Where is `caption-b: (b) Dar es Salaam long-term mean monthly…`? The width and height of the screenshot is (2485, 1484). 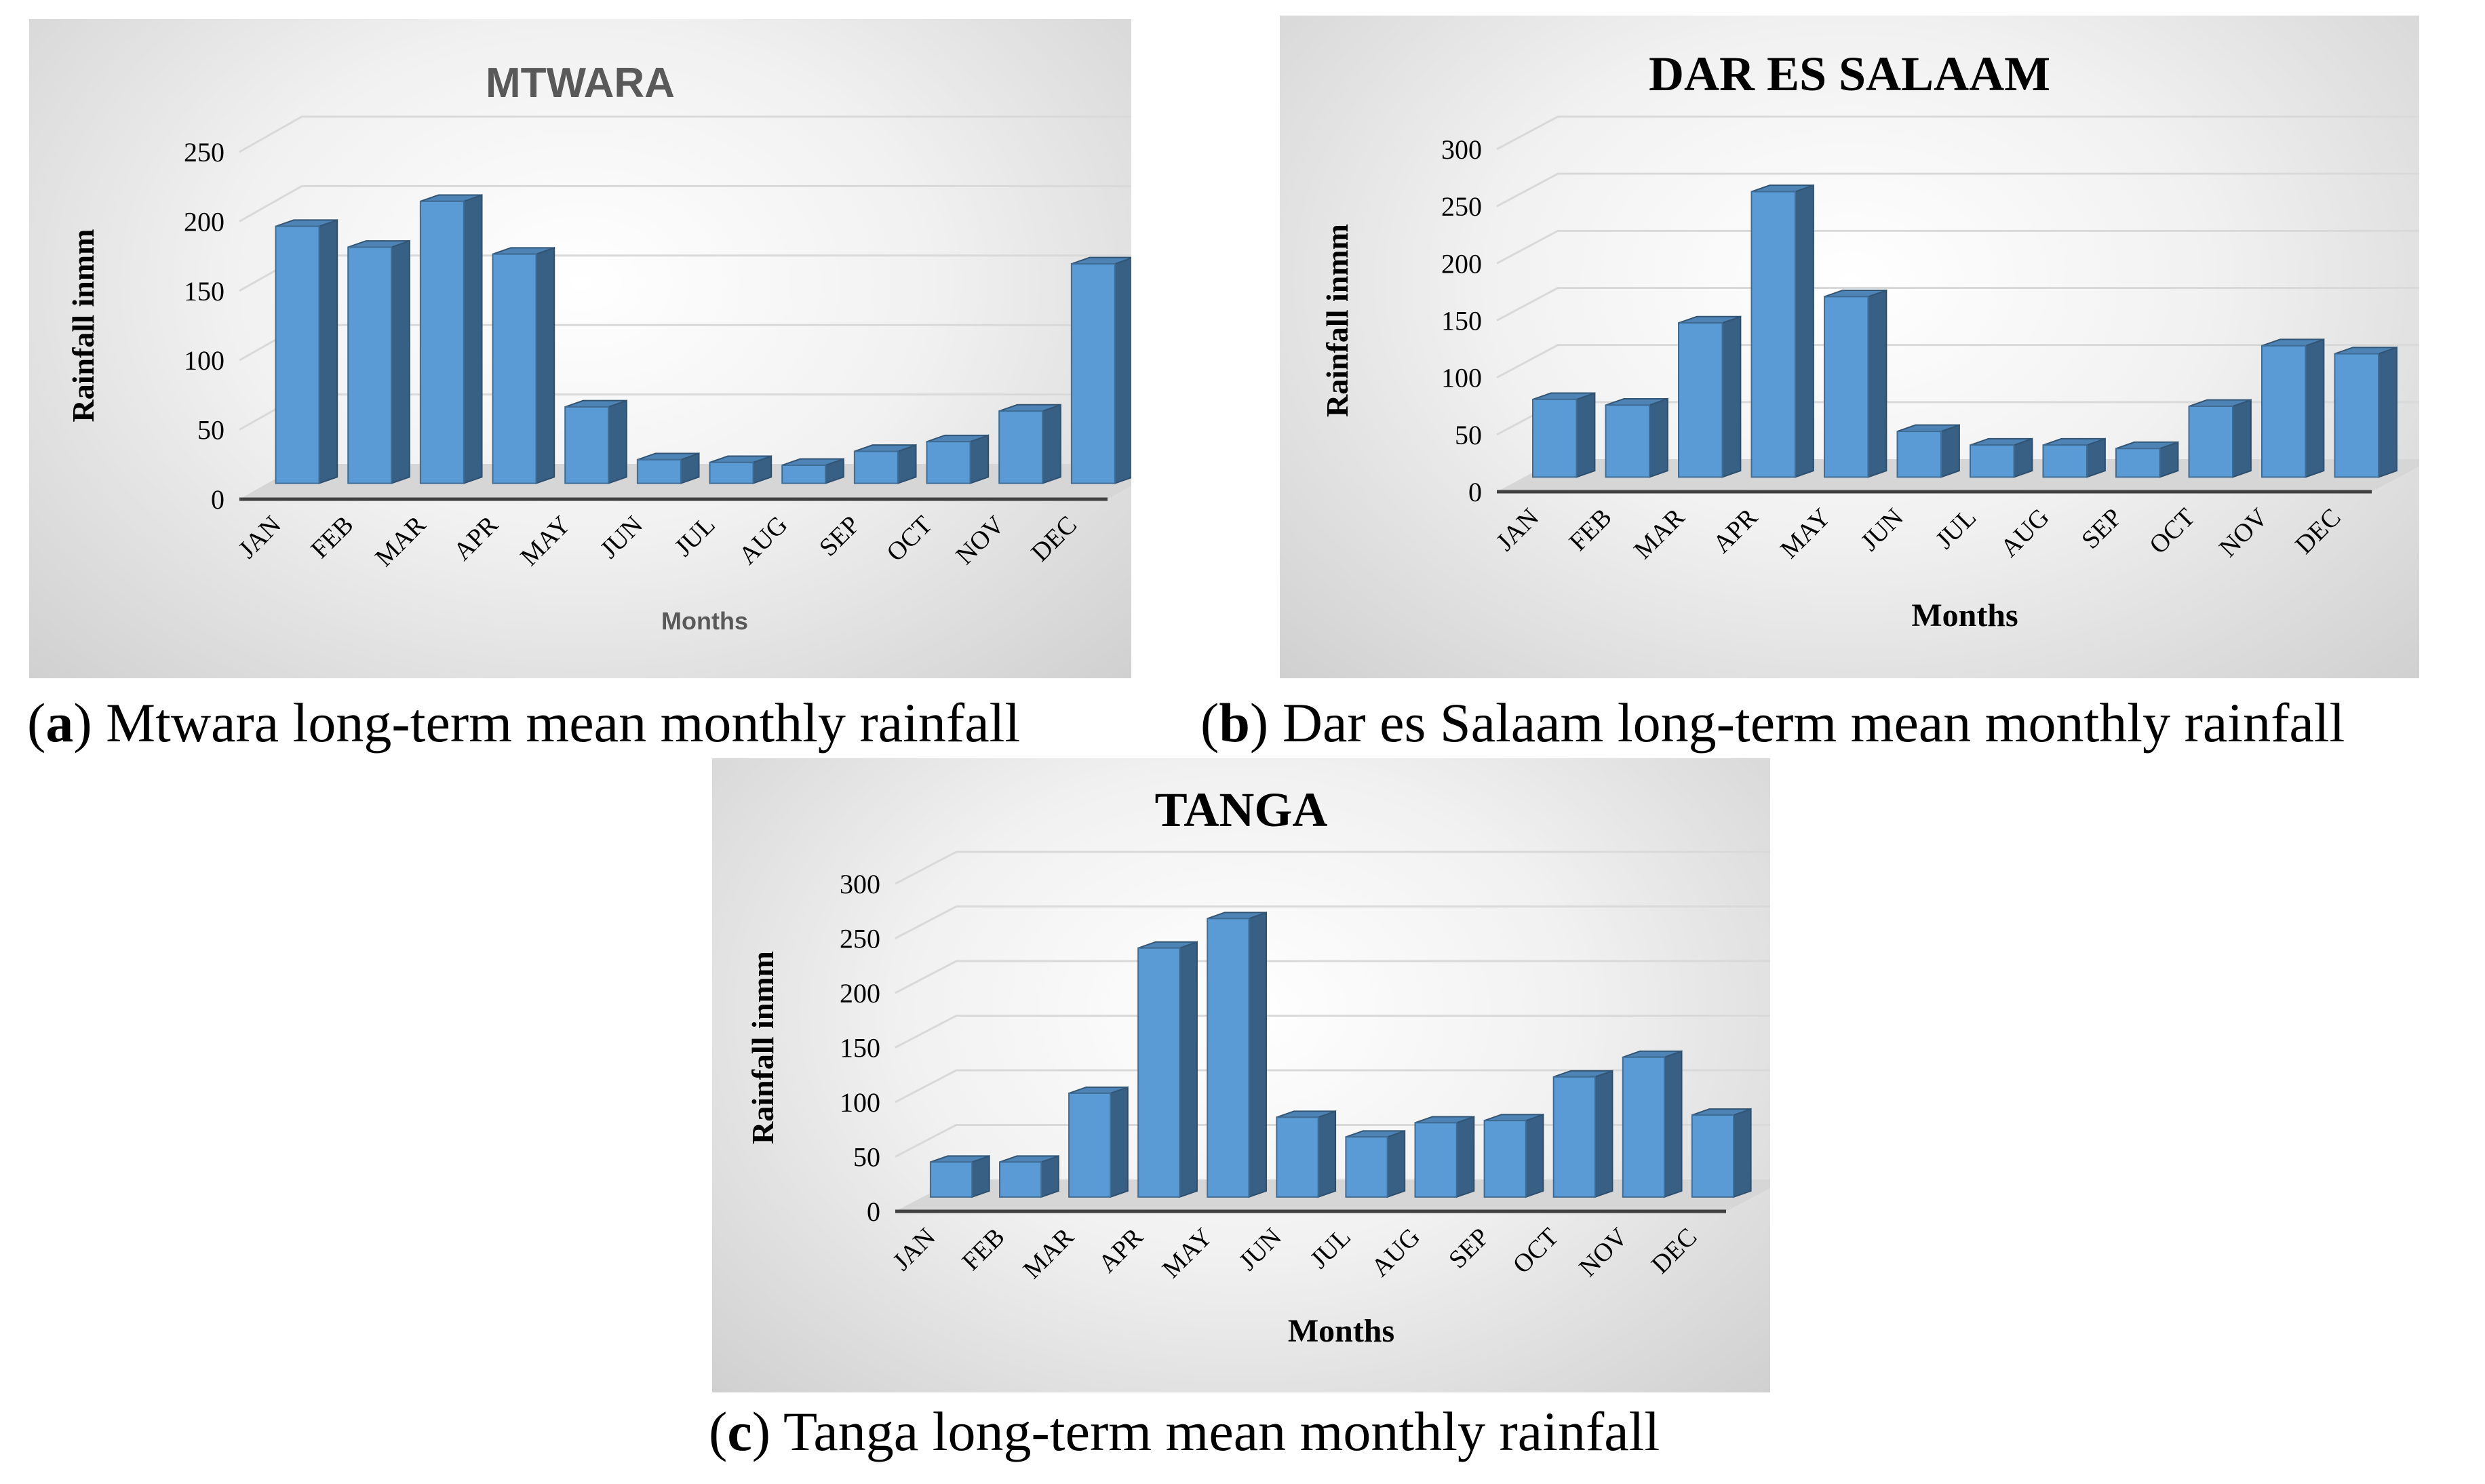
caption-b: (b) Dar es Salaam long-term mean monthly… is located at coordinates (1773, 723).